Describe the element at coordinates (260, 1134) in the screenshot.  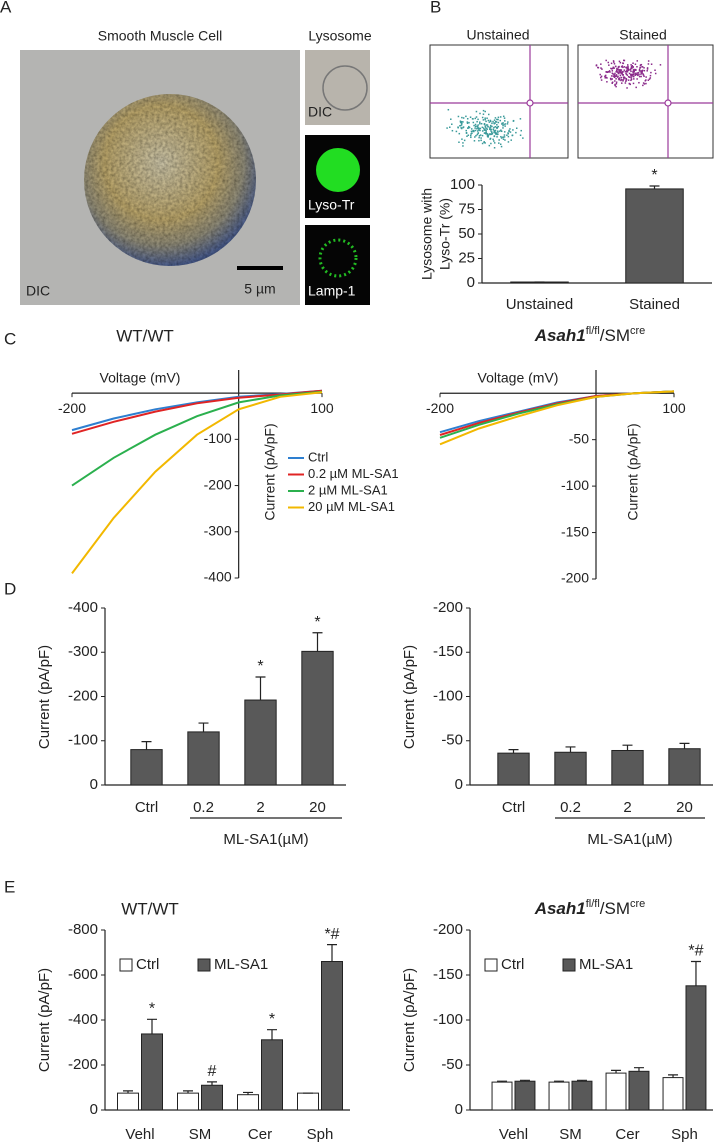
I see `x-tick-label: Cer` at that location.